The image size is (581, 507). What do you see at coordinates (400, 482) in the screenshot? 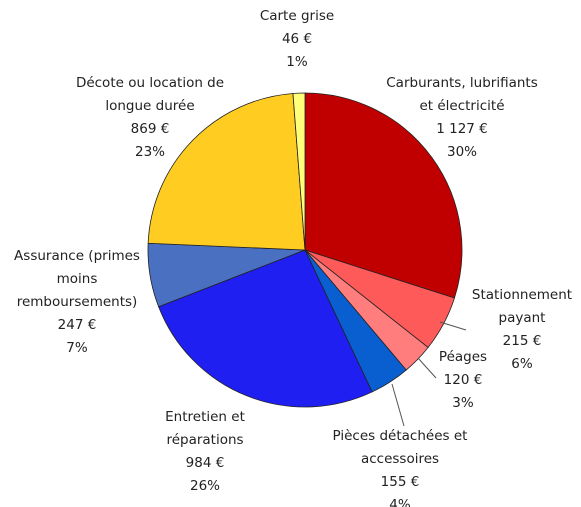
I see `value-label: 155 €` at bounding box center [400, 482].